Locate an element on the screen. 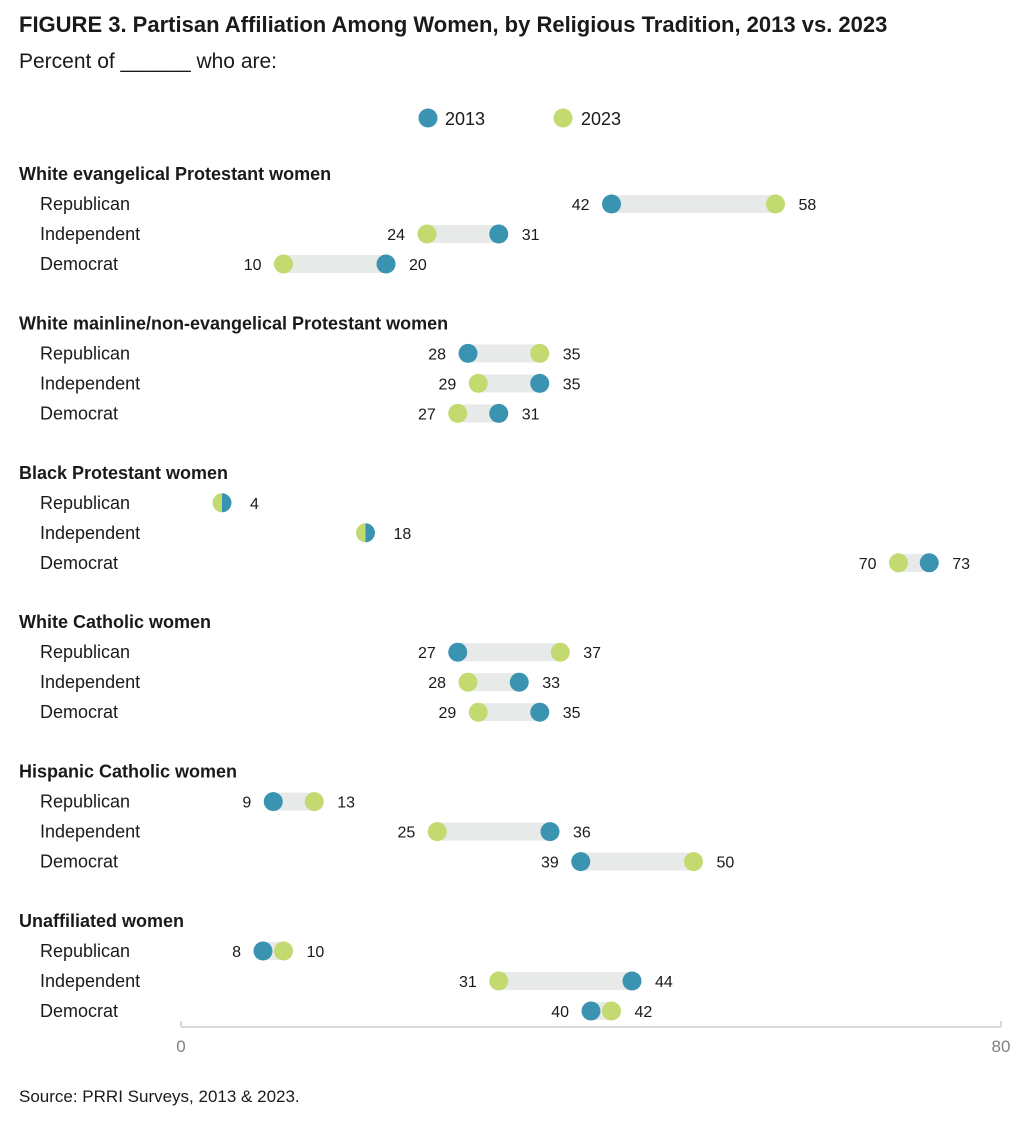  group-title: White evangelical Protestant women is located at coordinates (175, 174).